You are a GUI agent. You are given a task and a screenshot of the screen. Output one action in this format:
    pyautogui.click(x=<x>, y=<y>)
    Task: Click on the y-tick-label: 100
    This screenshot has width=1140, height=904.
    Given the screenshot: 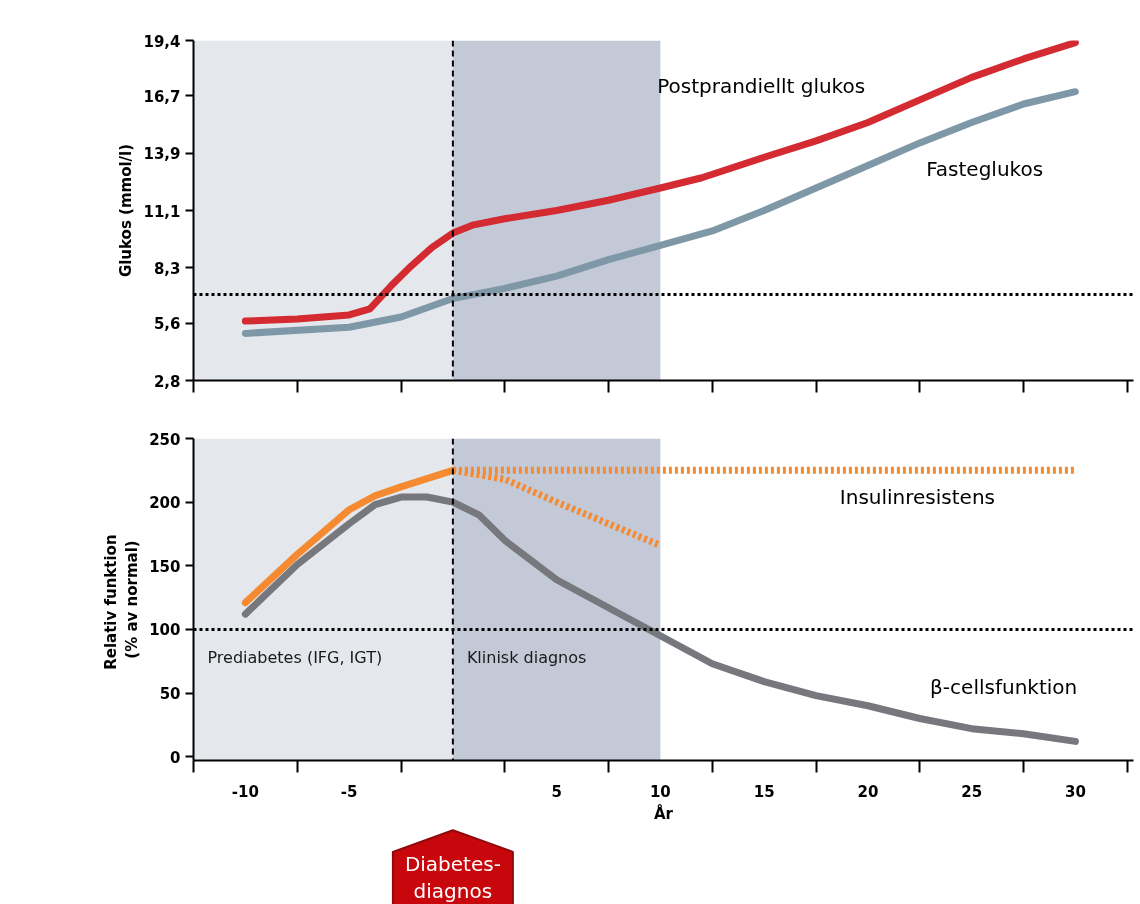 What is the action you would take?
    pyautogui.click(x=165, y=630)
    